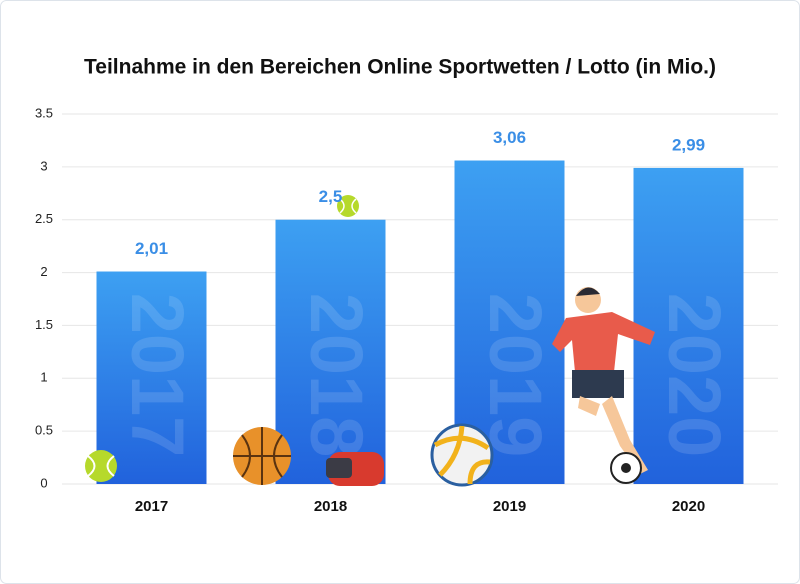 The height and width of the screenshot is (584, 800). I want to click on x-tick-label: 2019, so click(509, 506).